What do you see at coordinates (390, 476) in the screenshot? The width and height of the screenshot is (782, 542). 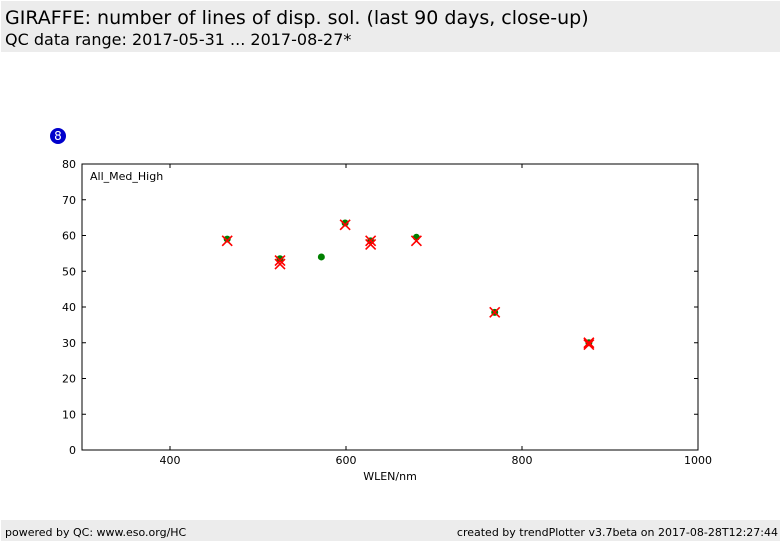 I see `x-axis-label: WLEN/nm` at bounding box center [390, 476].